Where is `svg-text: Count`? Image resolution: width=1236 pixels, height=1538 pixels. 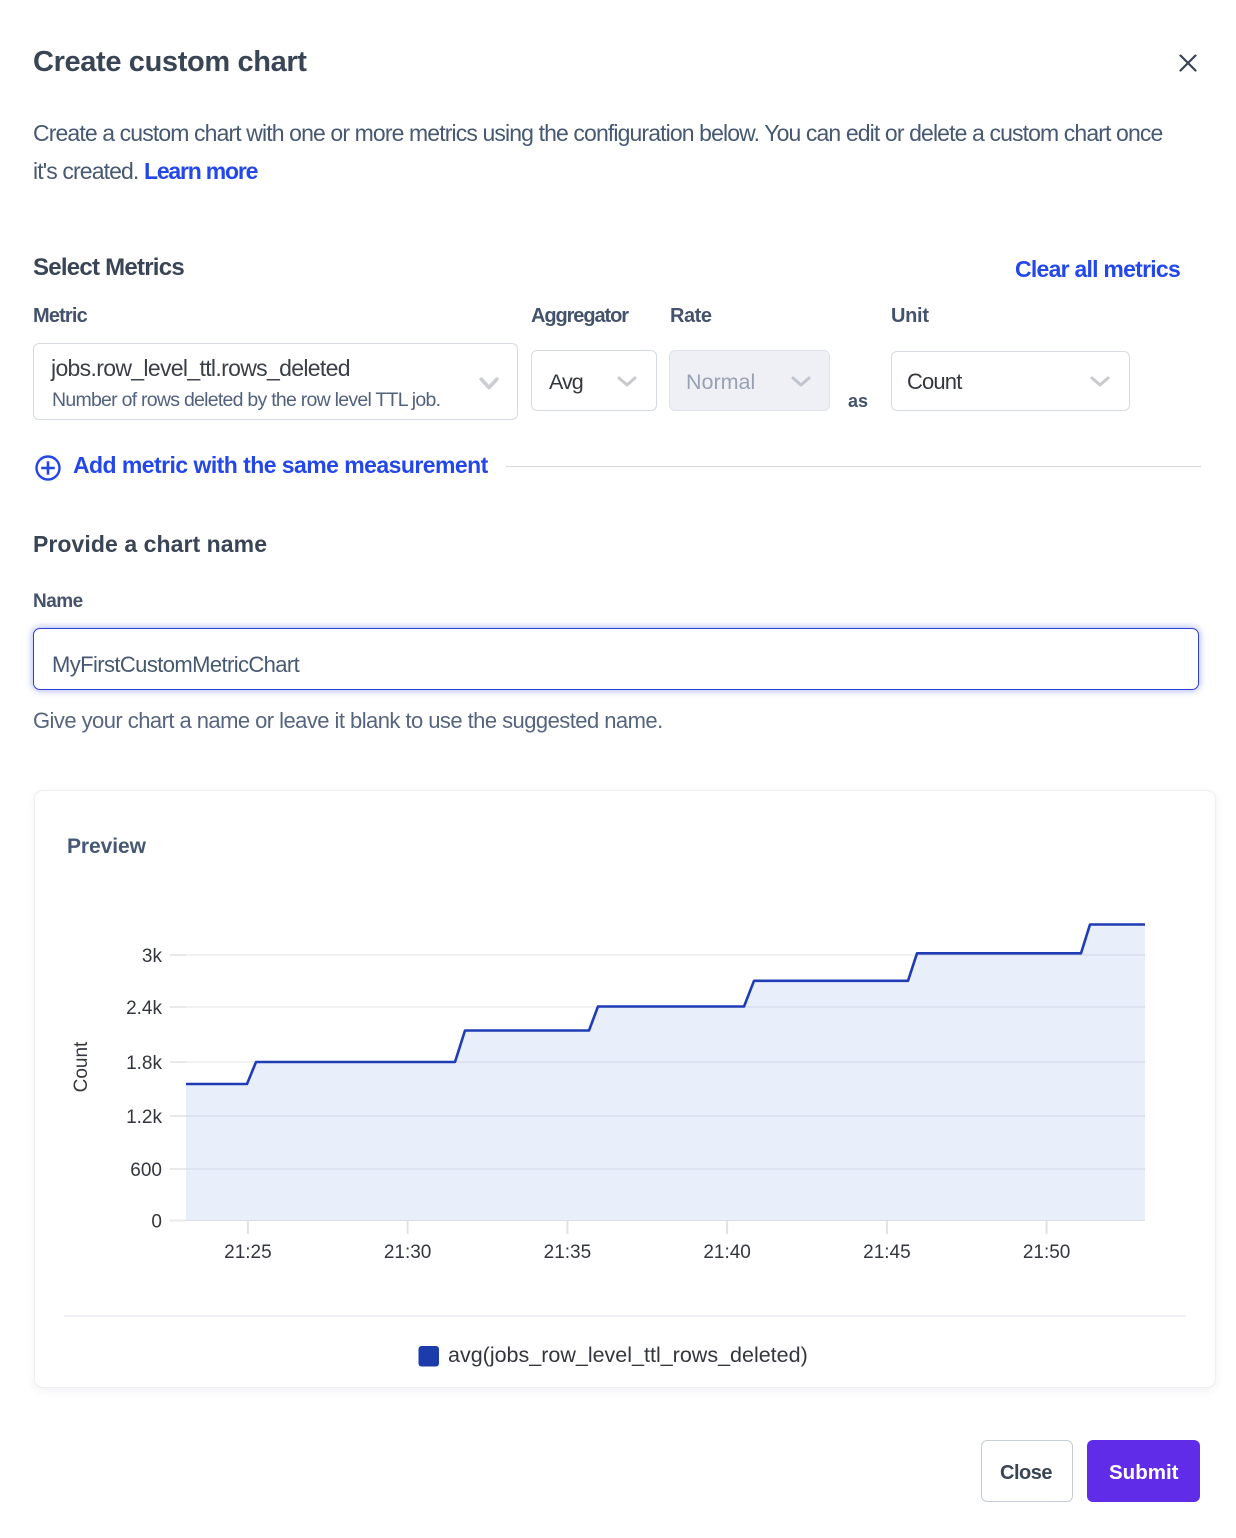 svg-text: Count is located at coordinates (81, 1066).